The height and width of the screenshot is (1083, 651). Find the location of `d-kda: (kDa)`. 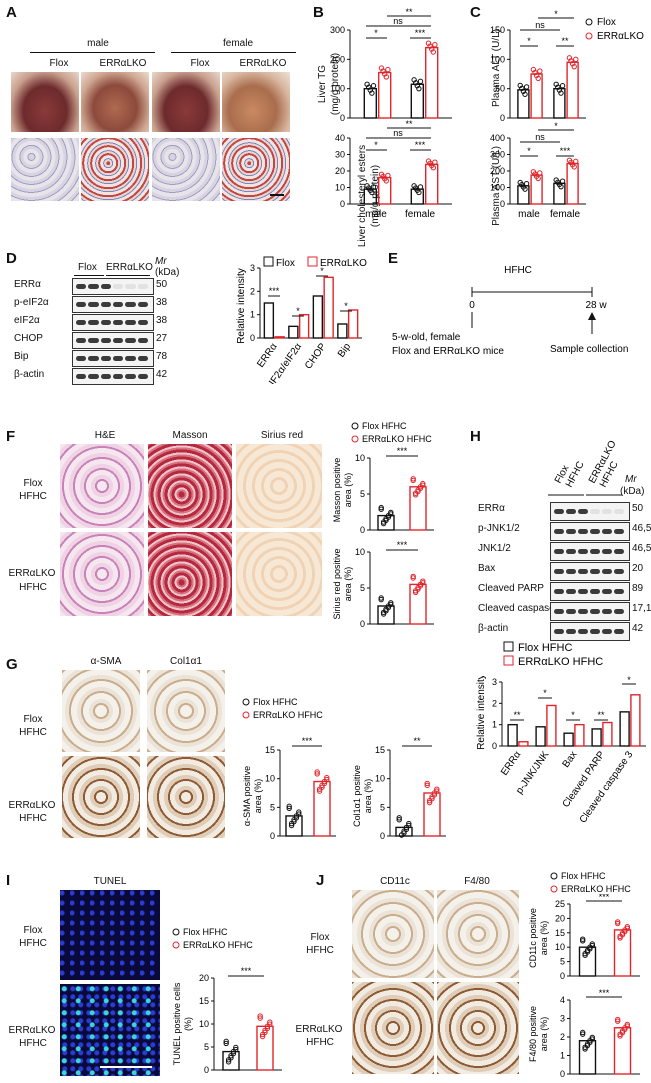

d-kda: (kDa) is located at coordinates (167, 272).